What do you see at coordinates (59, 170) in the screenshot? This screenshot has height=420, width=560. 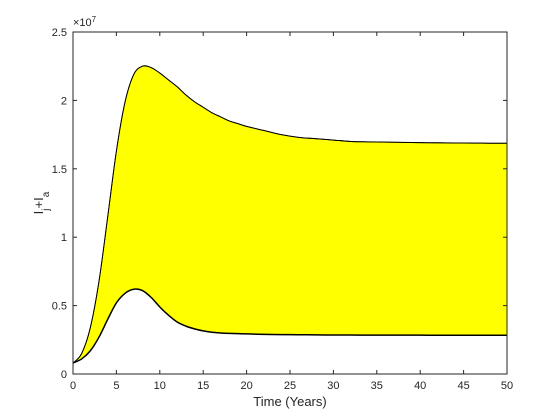 I see `y-tick-label: 1.5` at bounding box center [59, 170].